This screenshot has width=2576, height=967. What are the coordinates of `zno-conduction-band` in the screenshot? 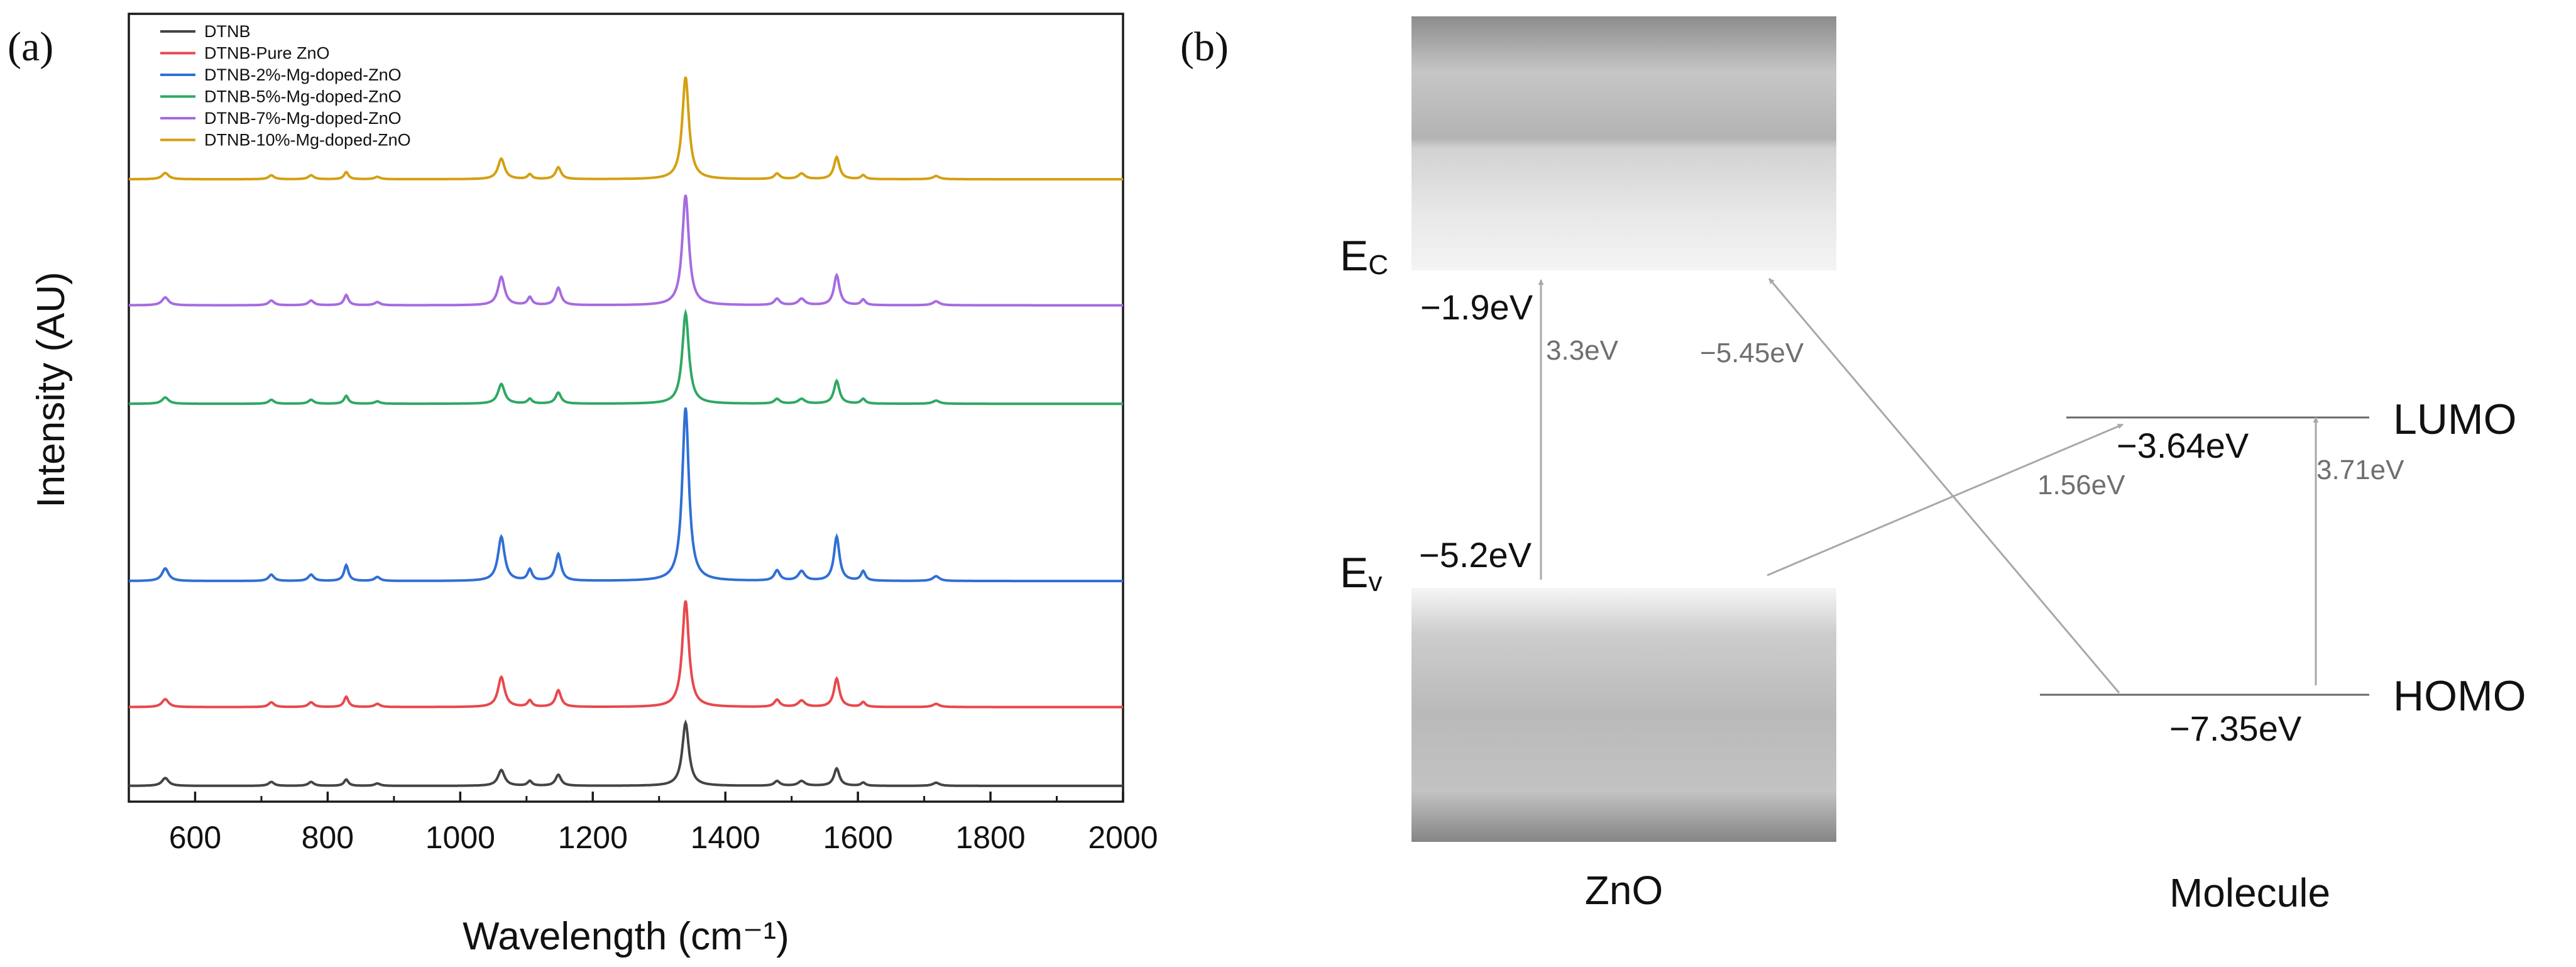 It's located at (1623, 143).